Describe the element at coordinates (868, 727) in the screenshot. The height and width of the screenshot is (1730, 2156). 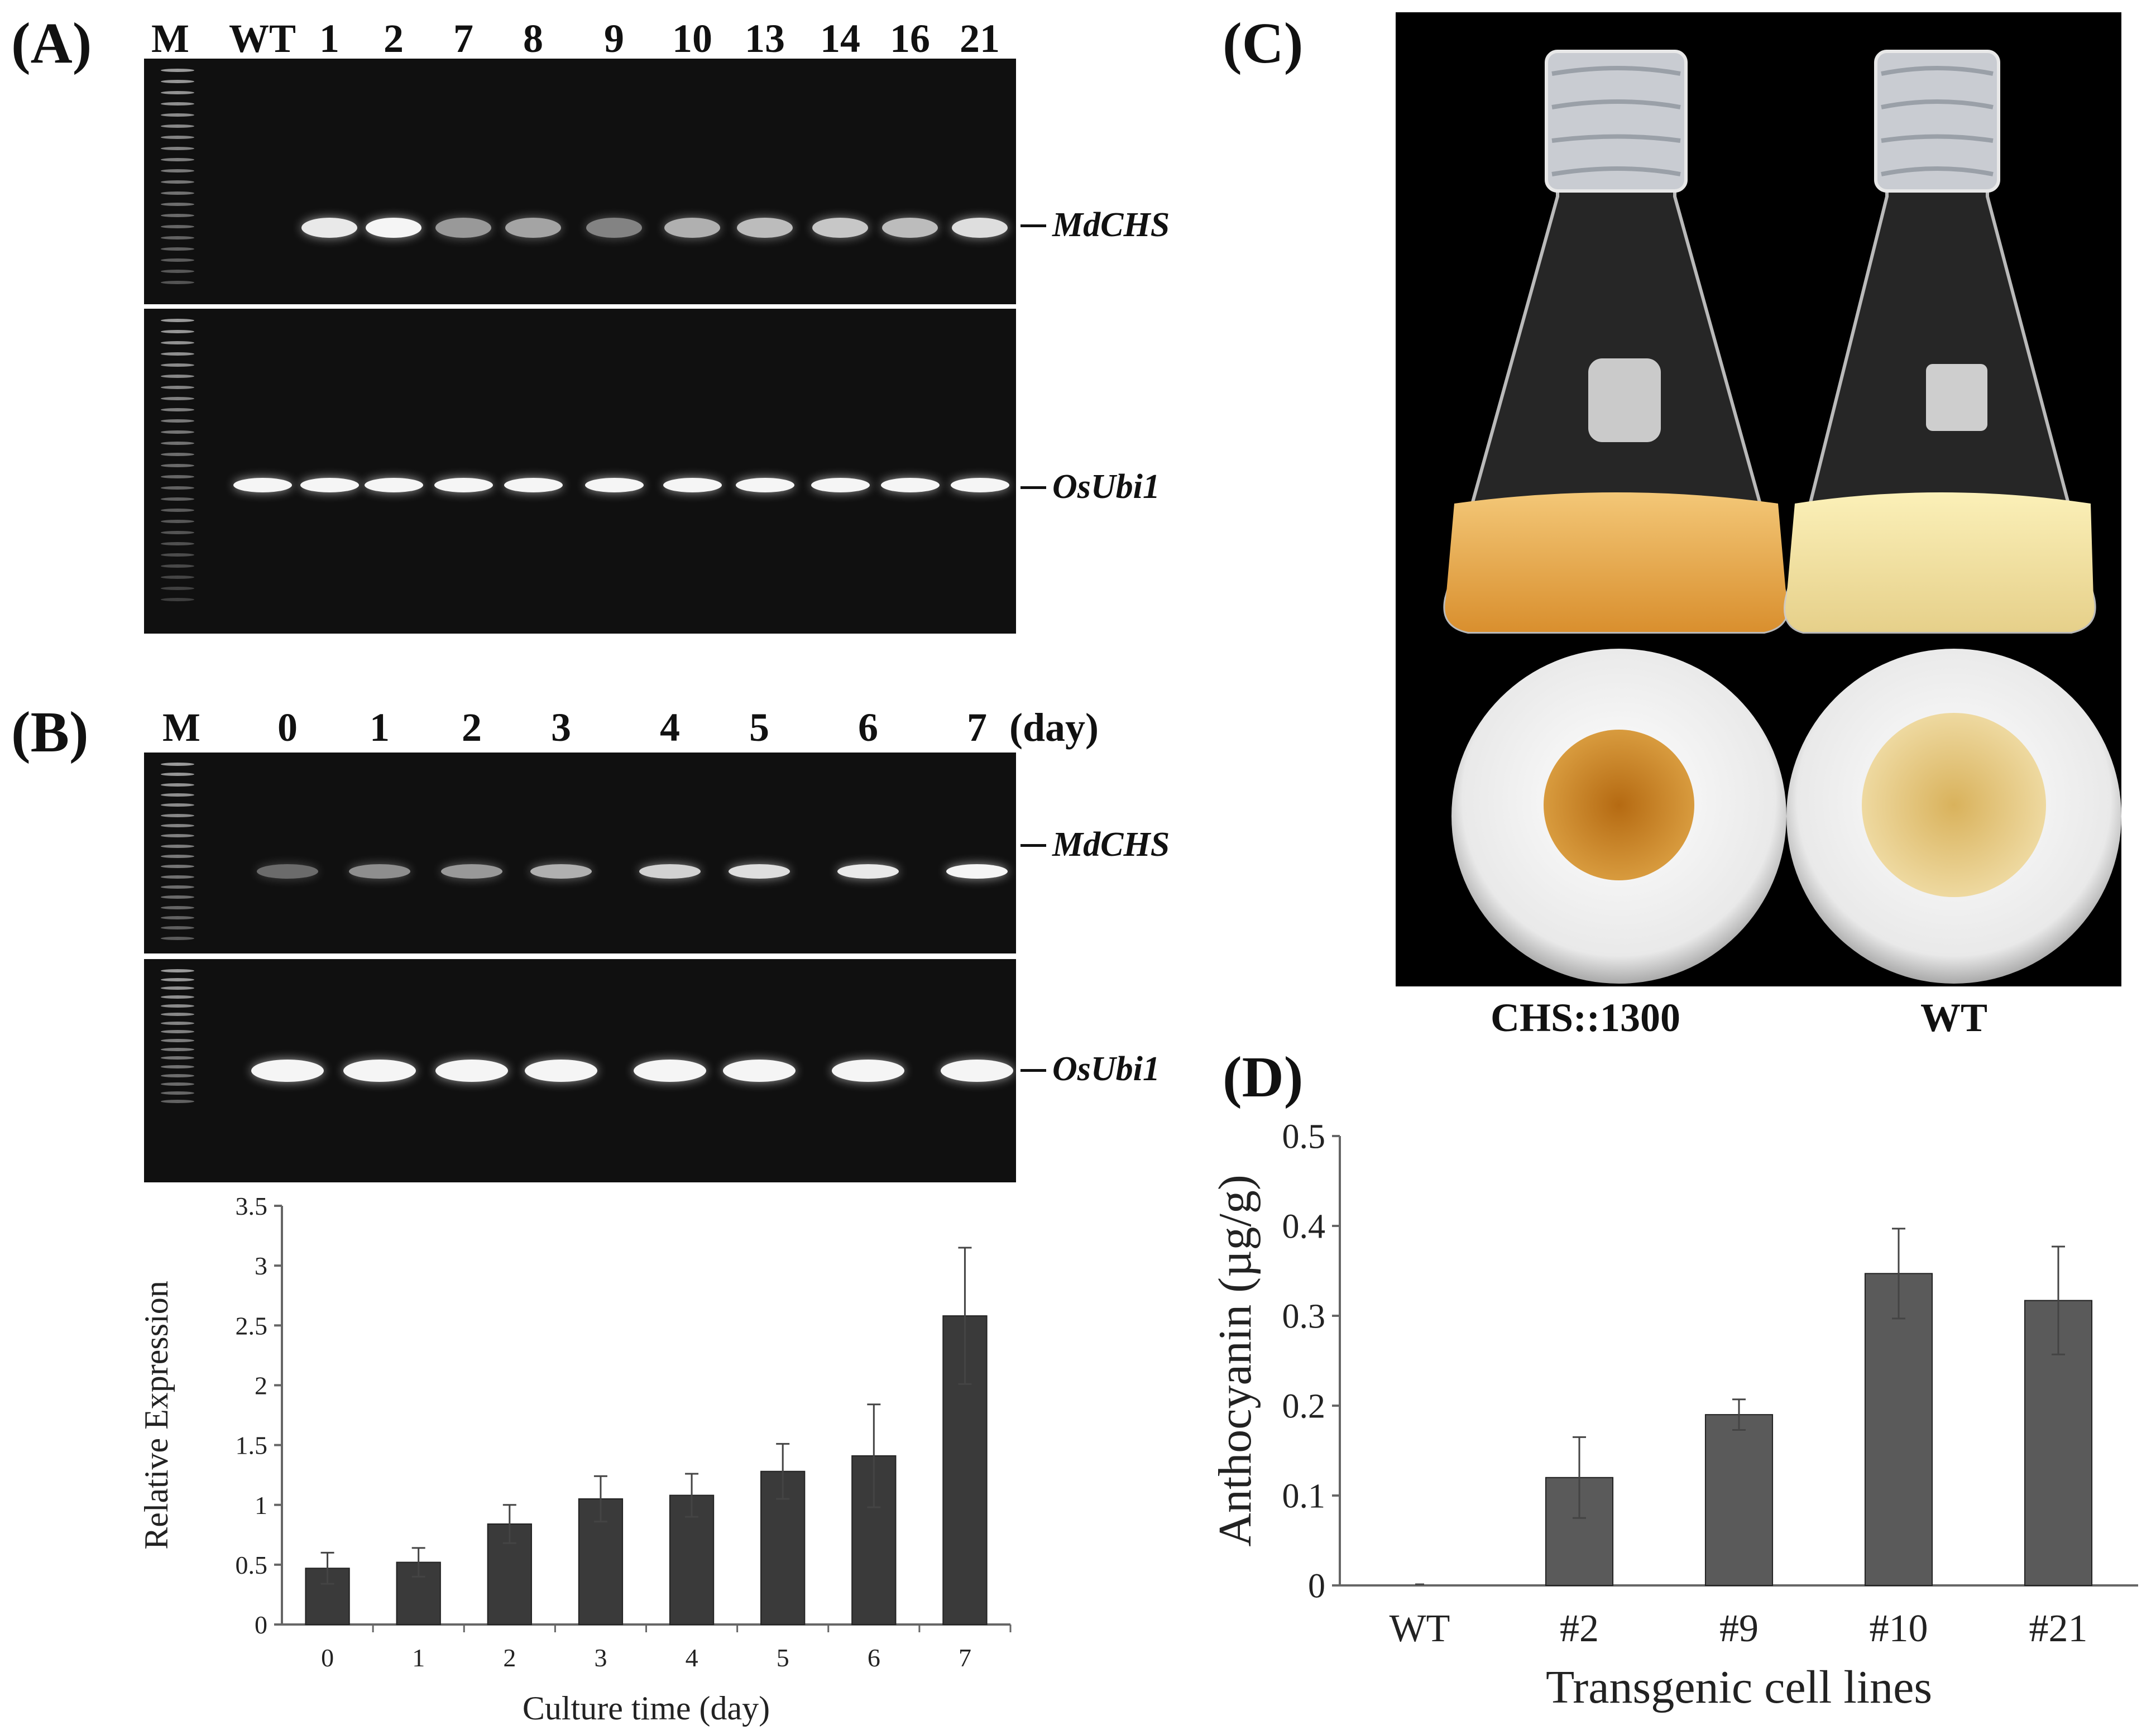
I see `panel-b-lane-label: 6` at that location.